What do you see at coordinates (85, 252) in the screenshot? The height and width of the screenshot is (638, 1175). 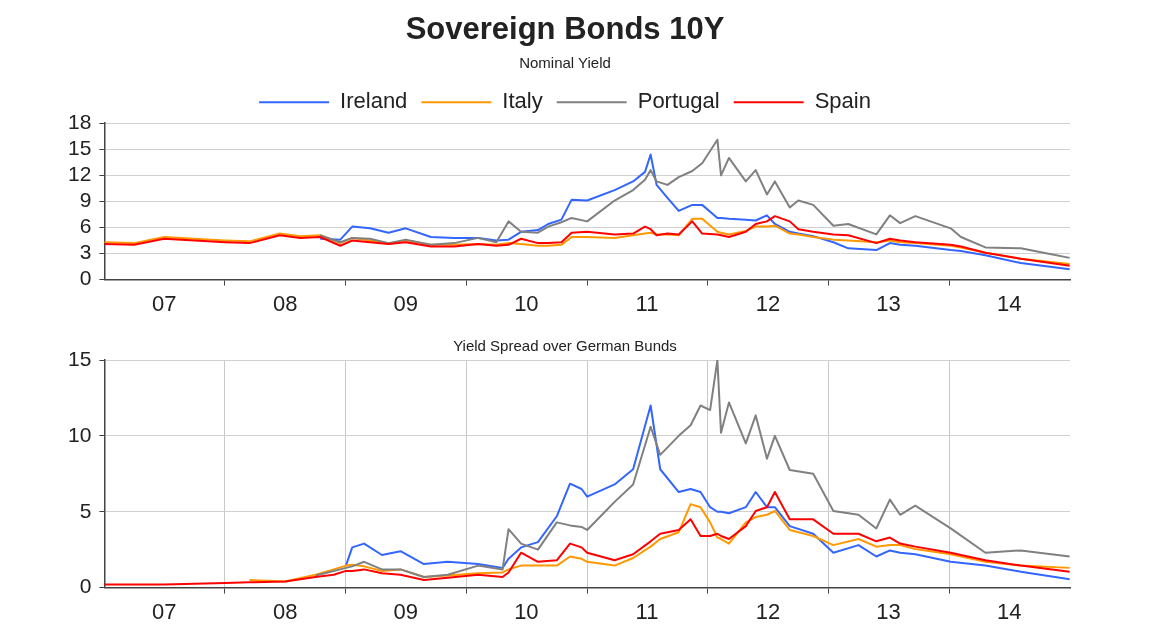 I see `y-tick-label: 3` at bounding box center [85, 252].